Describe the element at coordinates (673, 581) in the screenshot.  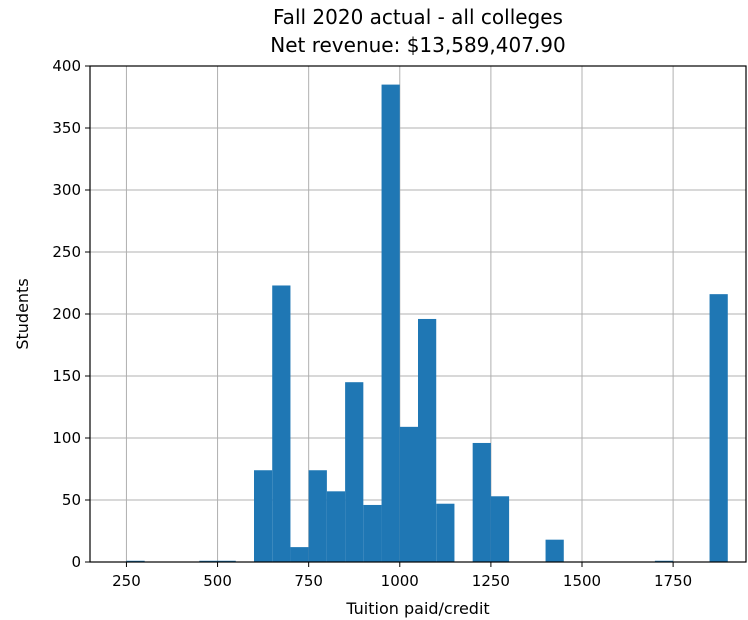
I see `x-tick-label: 1750` at that location.